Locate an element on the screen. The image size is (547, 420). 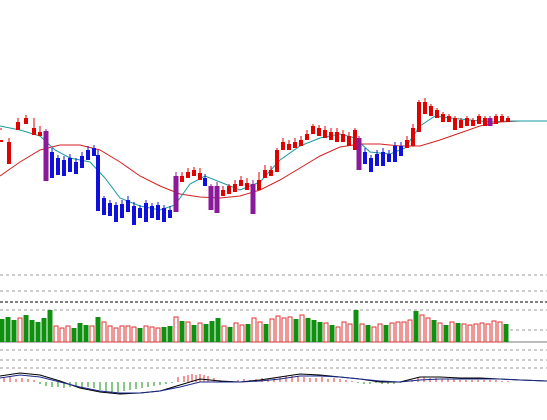
oscillator-lines is located at coordinates (273, 383).